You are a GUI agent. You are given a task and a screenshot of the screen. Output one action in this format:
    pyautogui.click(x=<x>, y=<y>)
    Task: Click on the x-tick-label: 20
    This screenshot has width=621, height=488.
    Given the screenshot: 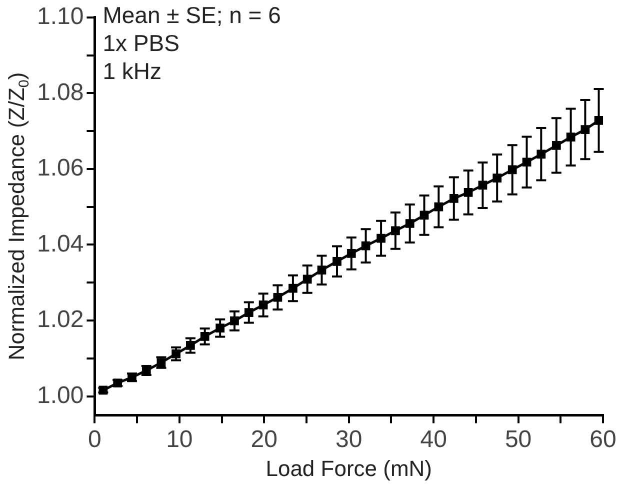 What is the action you would take?
    pyautogui.click(x=264, y=440)
    